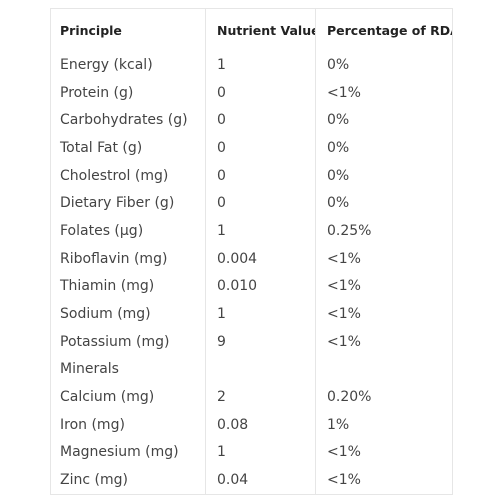  I want to click on table-row: Sodium (mg) 1 <1%, so click(251, 314).